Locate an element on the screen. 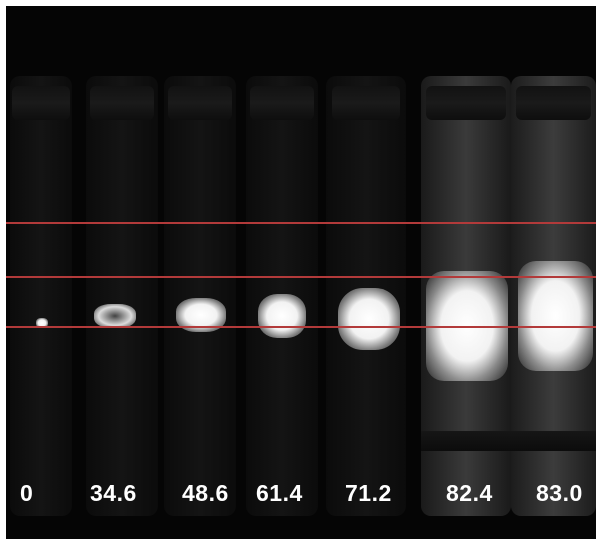 The width and height of the screenshot is (597, 545). reference-line-middle is located at coordinates (301, 277).